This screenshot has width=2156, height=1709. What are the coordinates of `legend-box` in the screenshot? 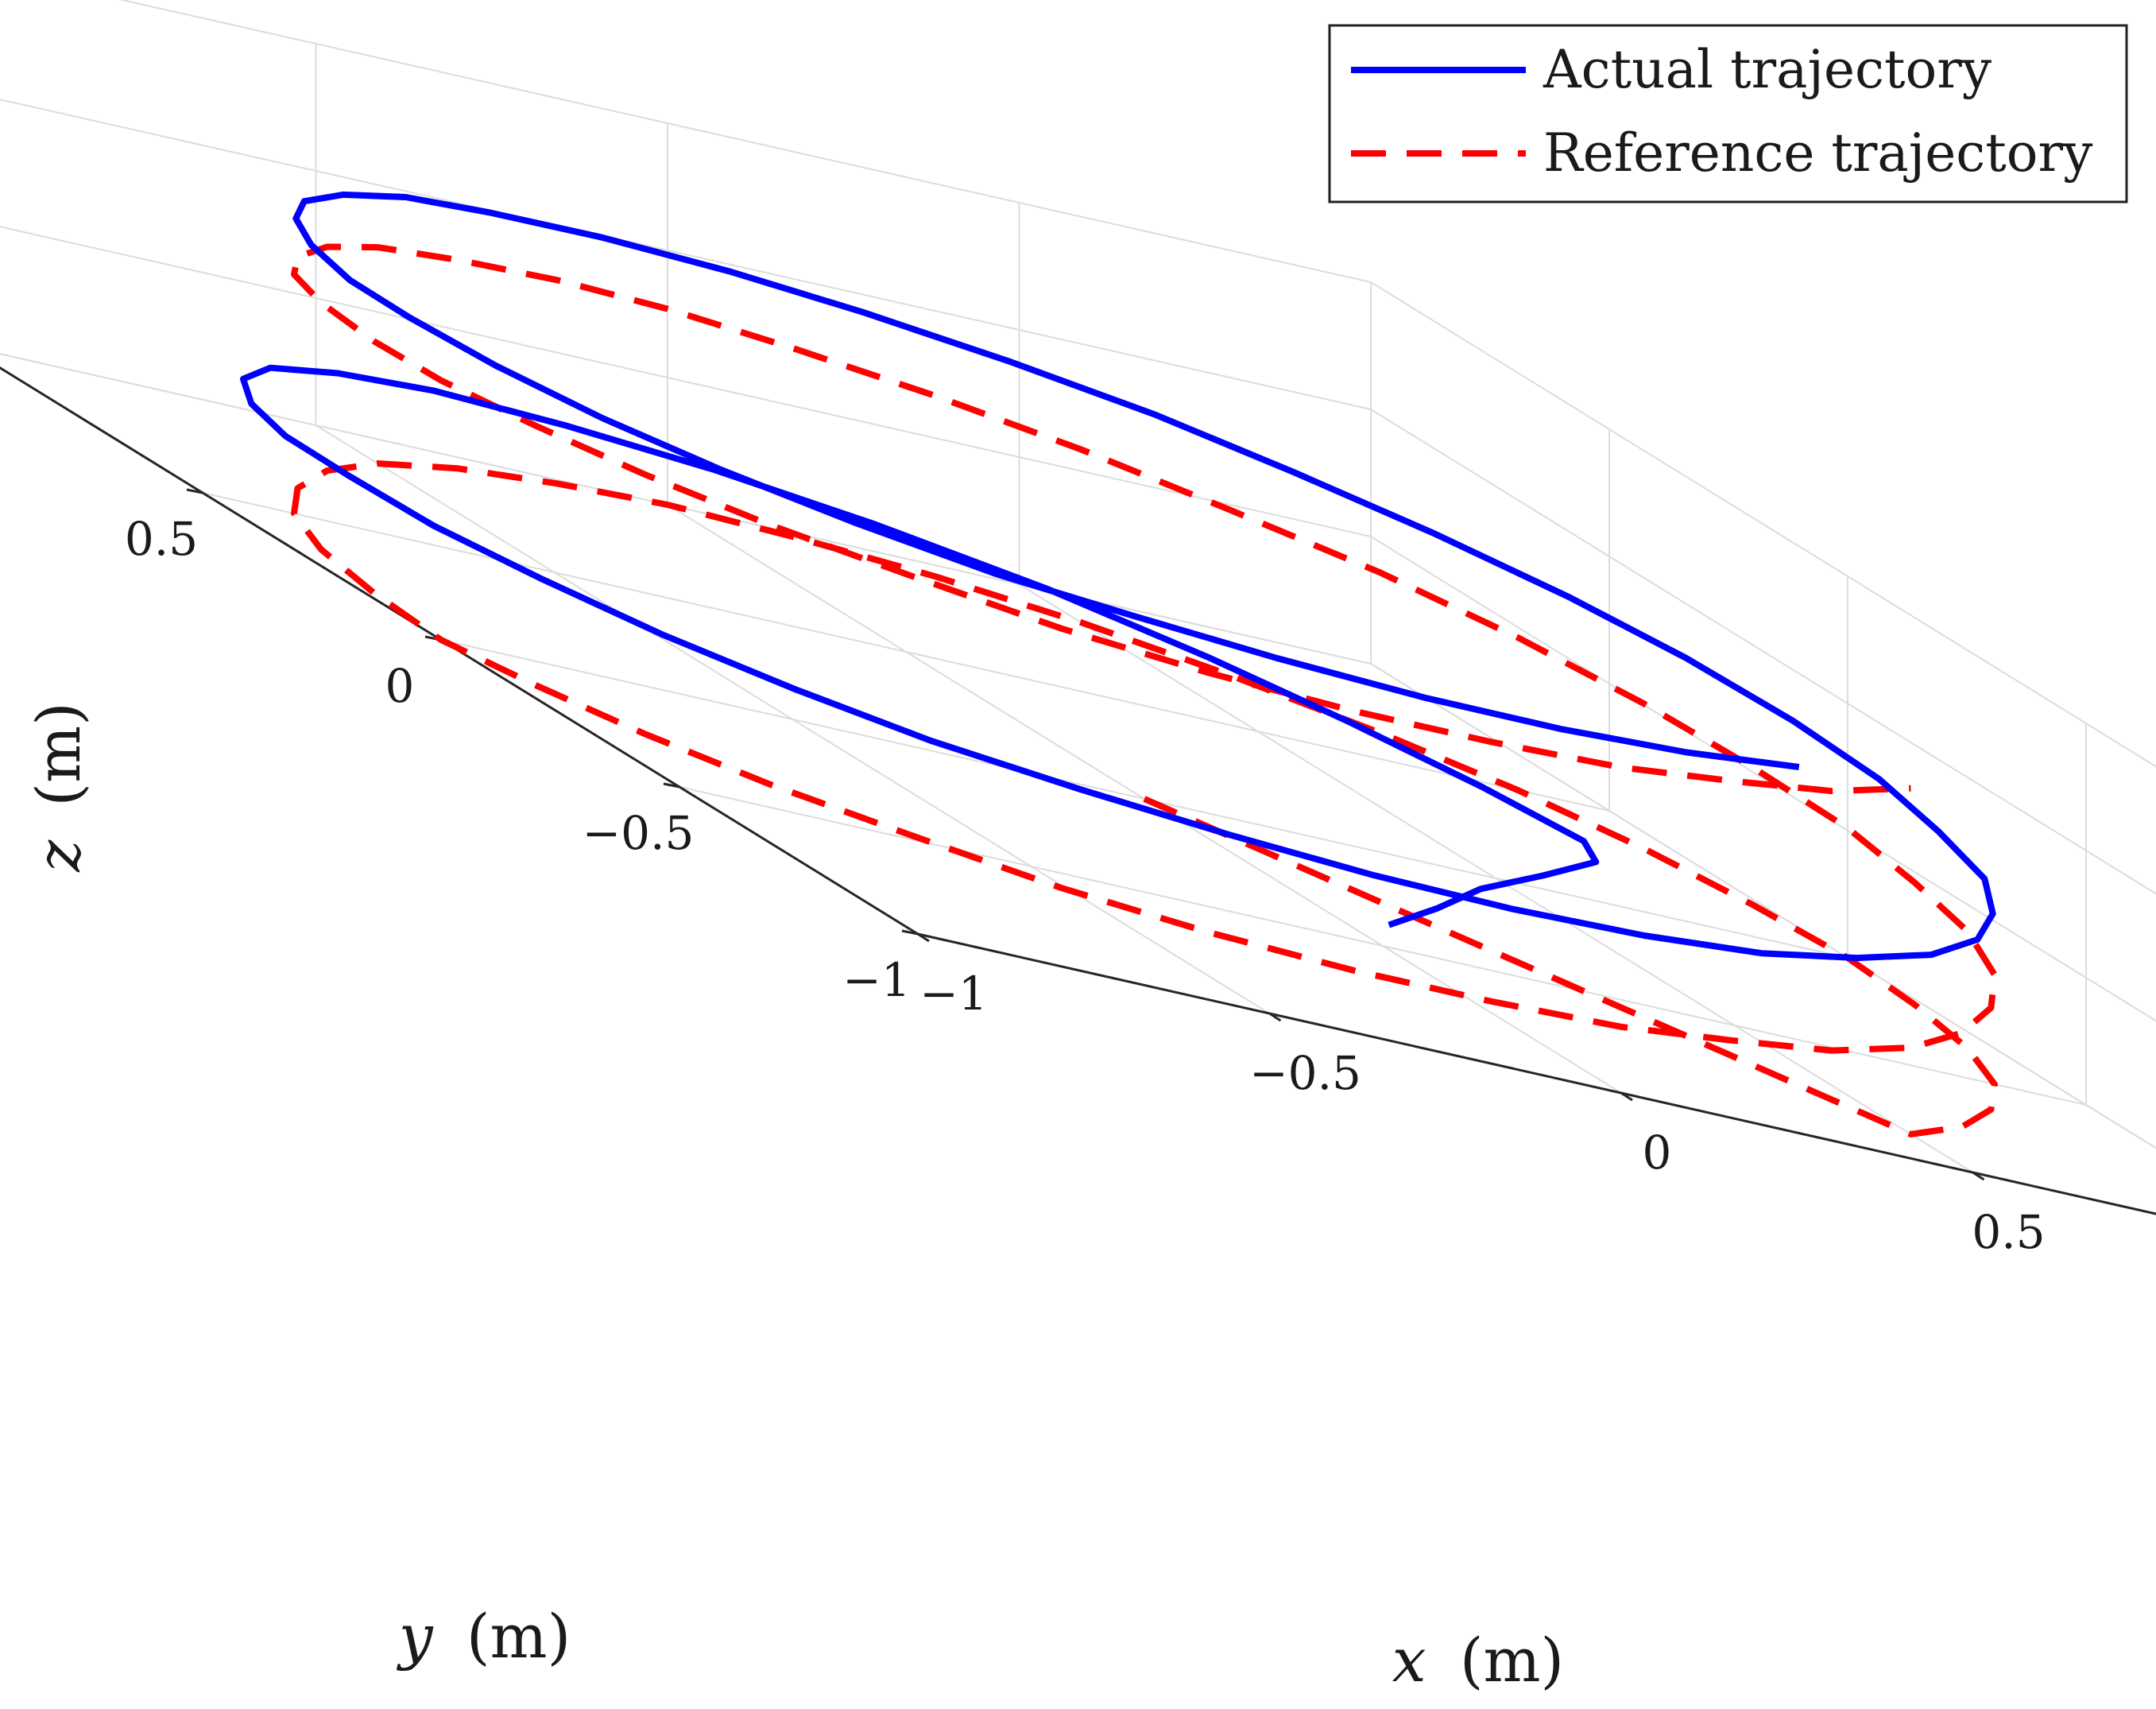 It's located at (1728, 113).